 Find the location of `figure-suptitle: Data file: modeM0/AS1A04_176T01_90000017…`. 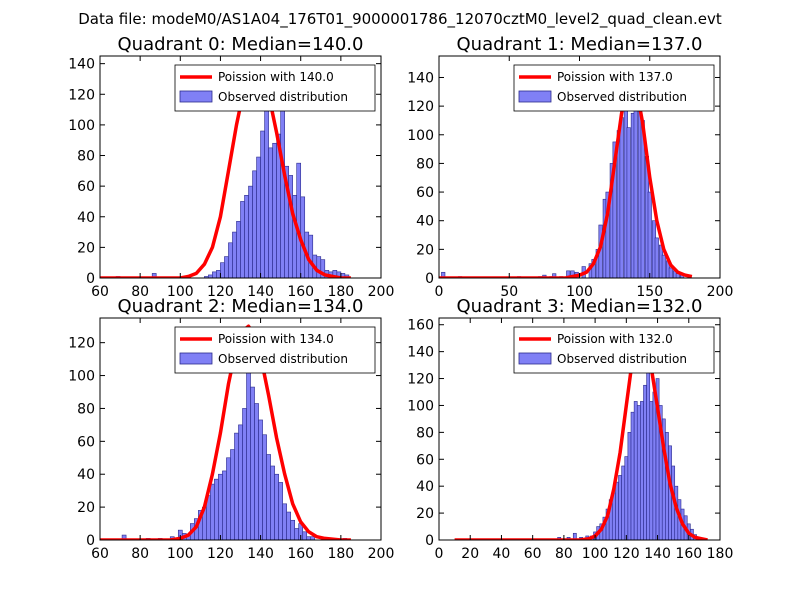

figure-suptitle: Data file: modeM0/AS1A04_176T01_90000017… is located at coordinates (400, 19).